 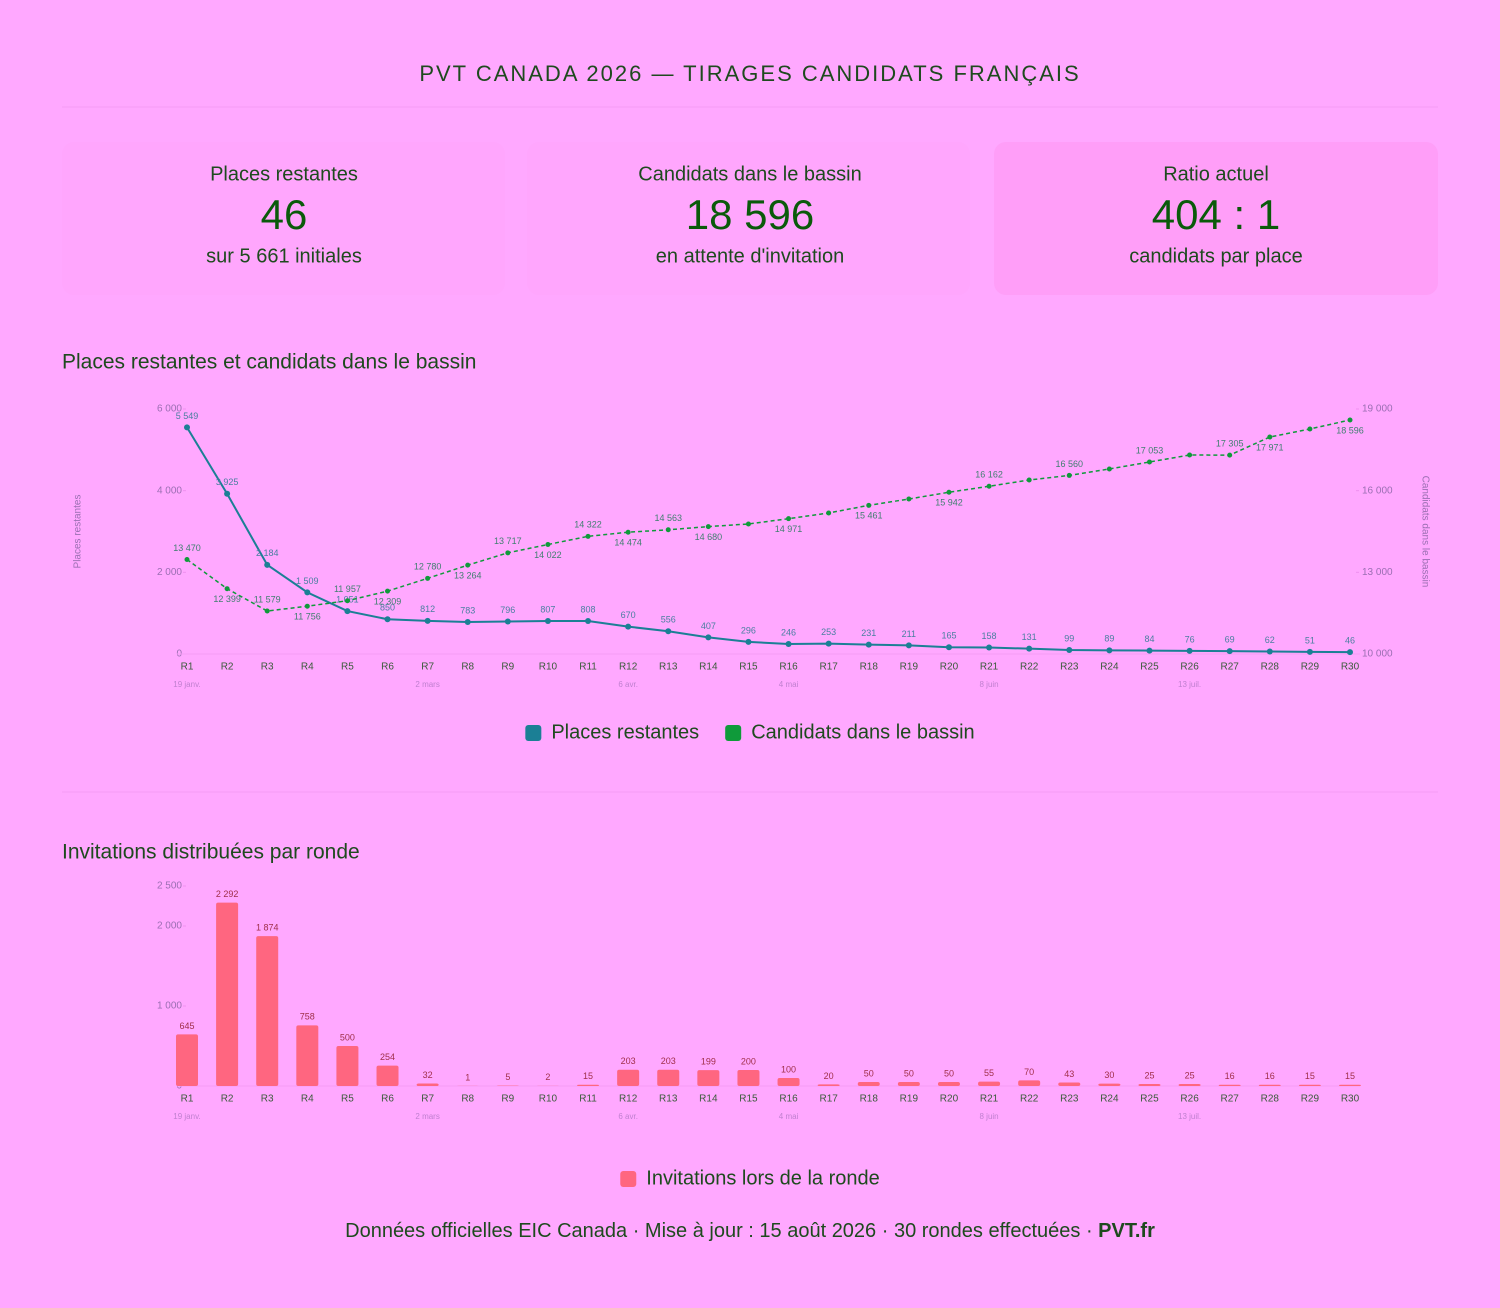 I want to click on data-label: 50, so click(x=949, y=1073).